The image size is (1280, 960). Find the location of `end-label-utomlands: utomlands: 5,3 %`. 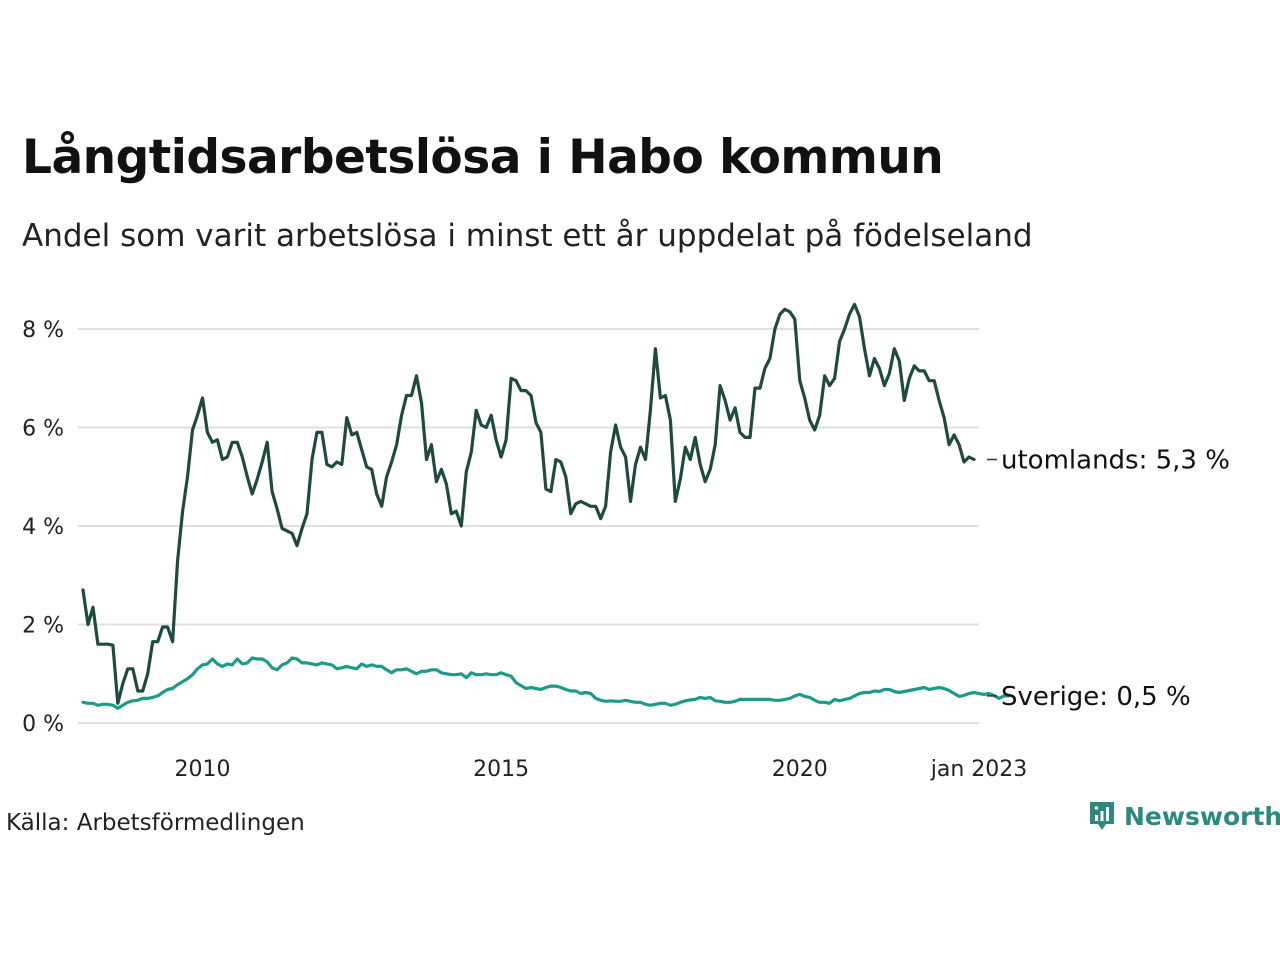

end-label-utomlands: utomlands: 5,3 % is located at coordinates (1115, 461).